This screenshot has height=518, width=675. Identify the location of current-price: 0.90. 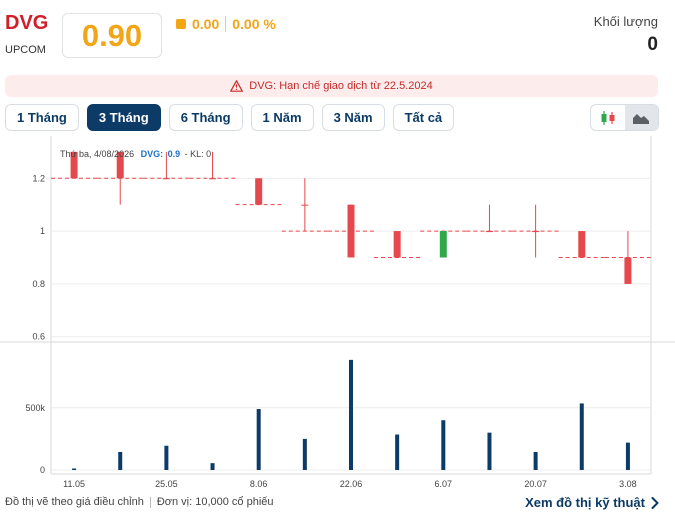
(112, 35).